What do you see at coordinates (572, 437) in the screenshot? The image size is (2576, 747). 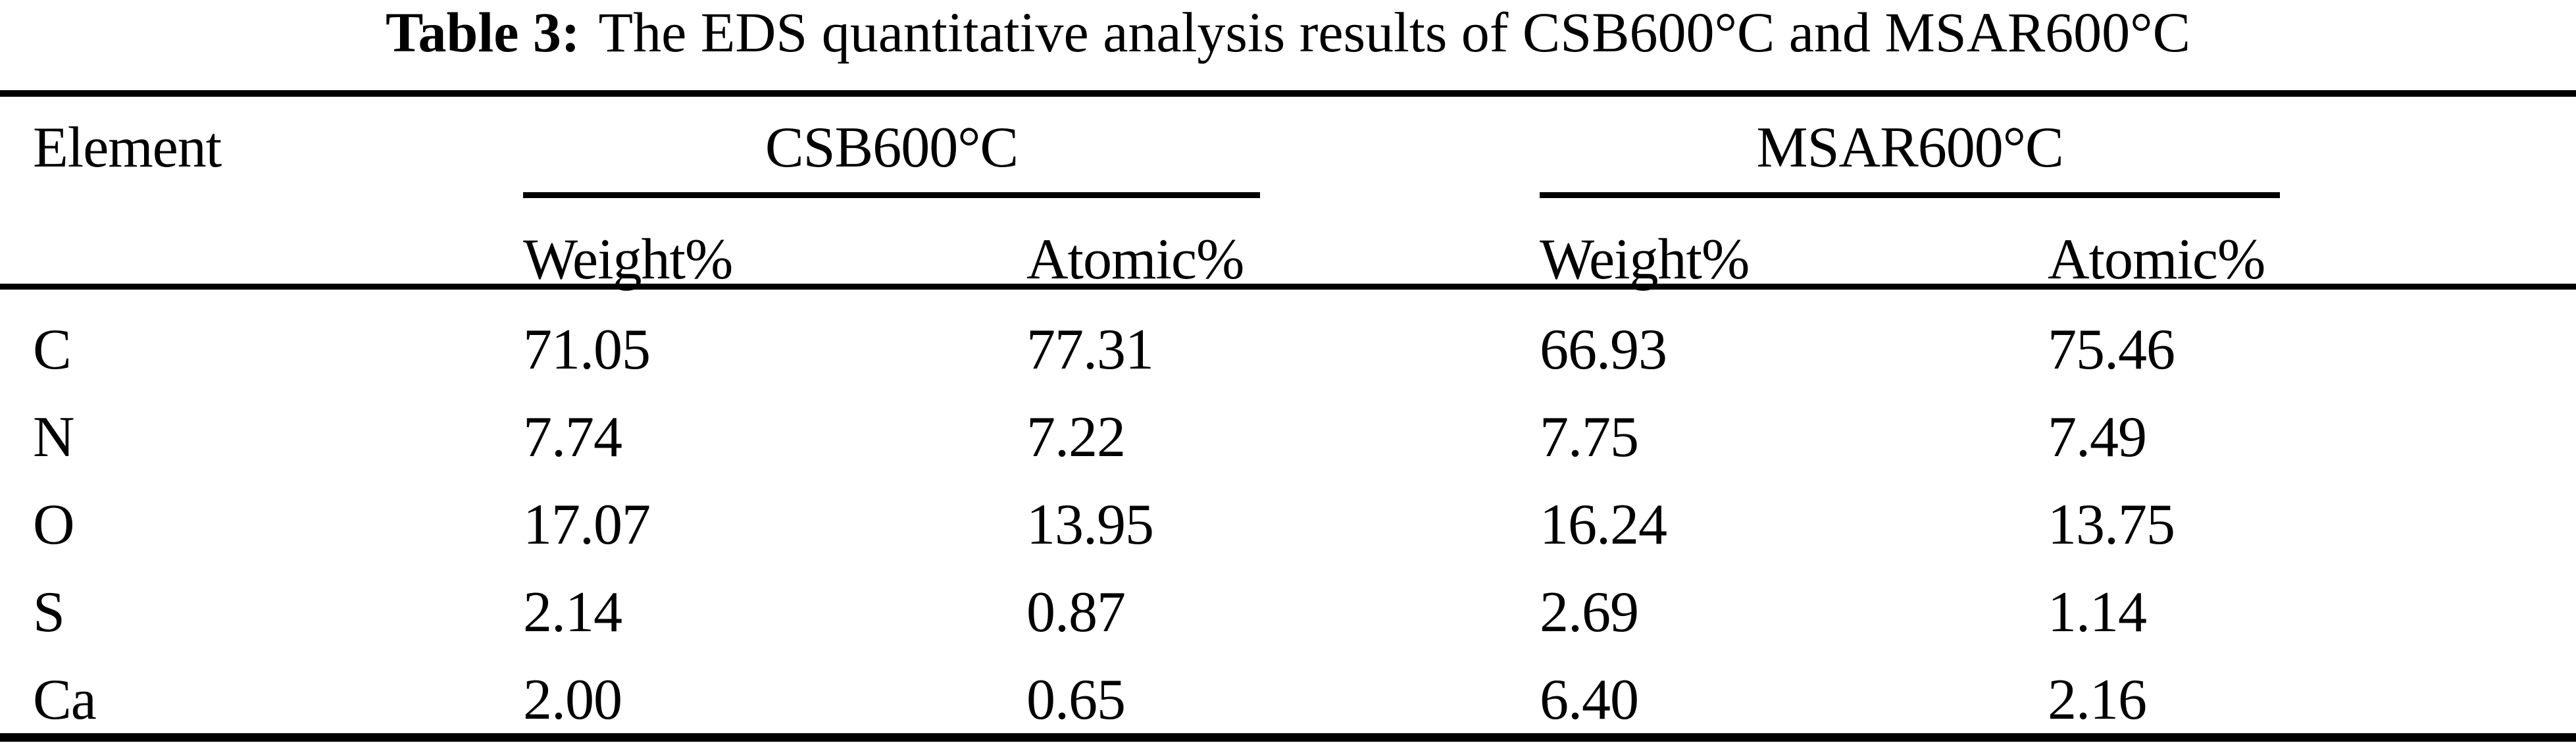 I see `cell-csb-weight: 7.74` at bounding box center [572, 437].